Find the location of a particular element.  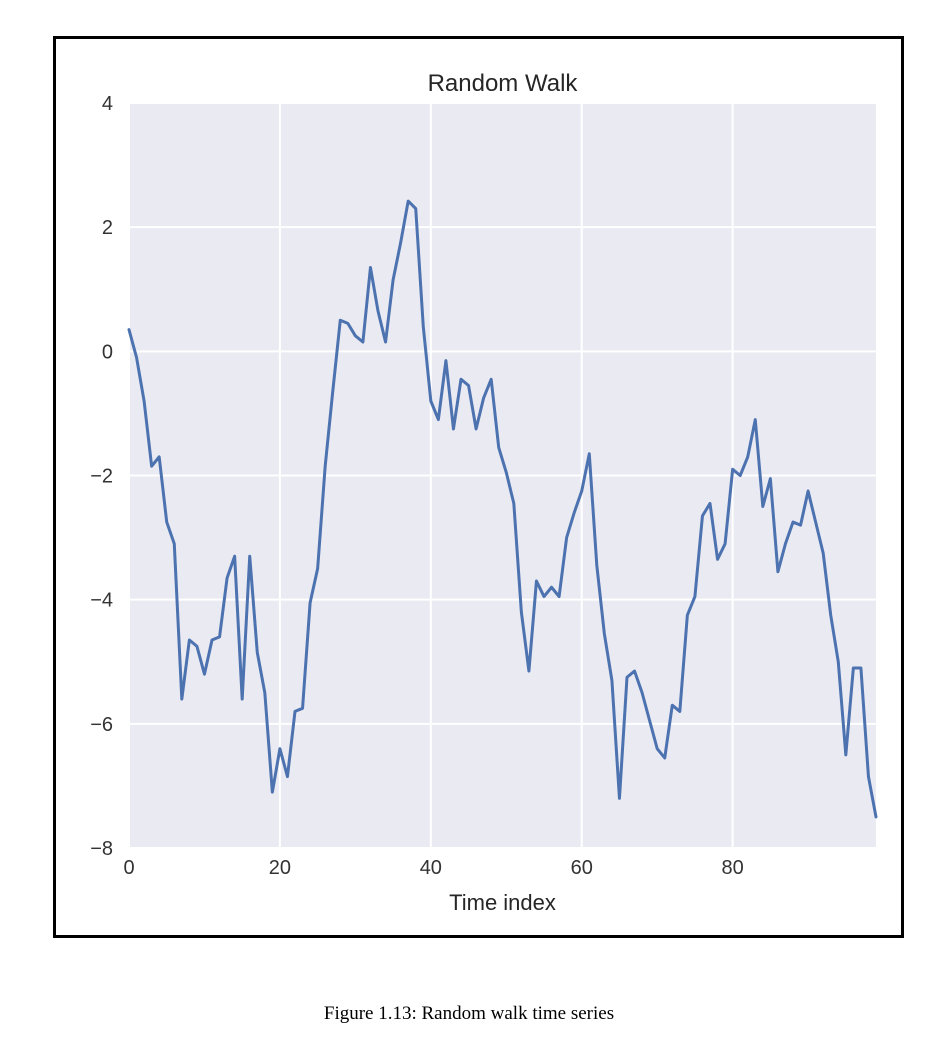

y-tick-label: −6 is located at coordinates (101, 725).